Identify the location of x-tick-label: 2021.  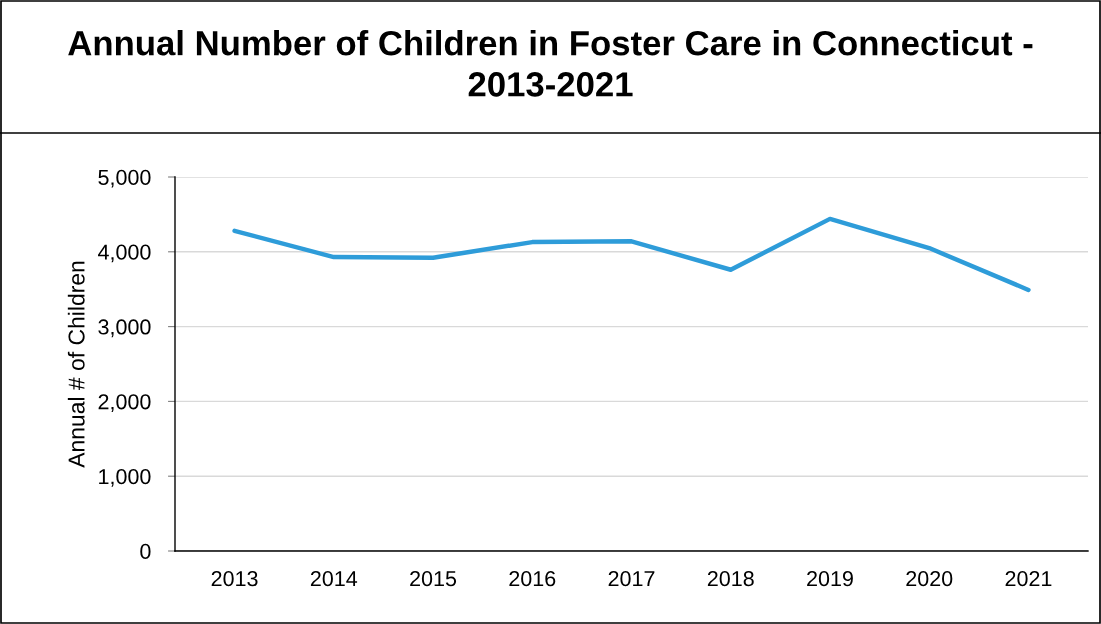
(1028, 579).